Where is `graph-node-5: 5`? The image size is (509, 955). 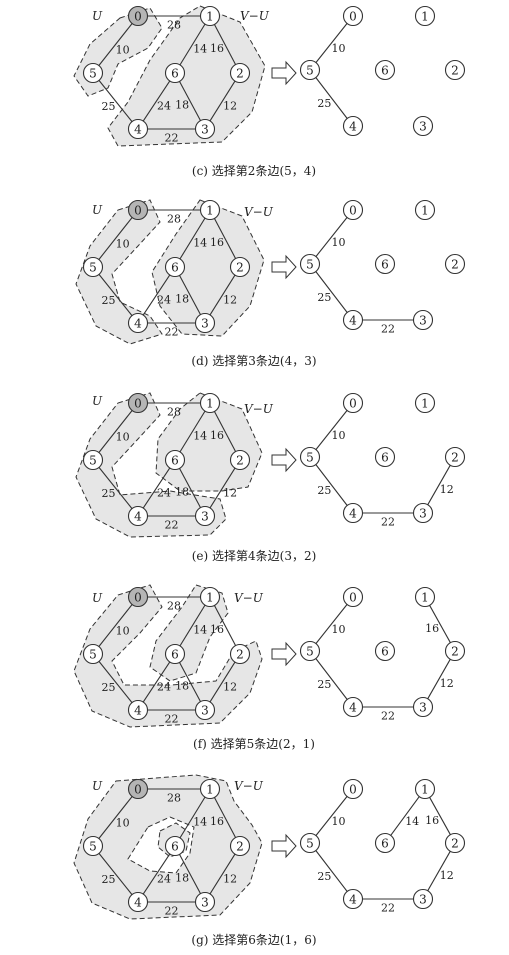
graph-node-5: 5 is located at coordinates (93, 73).